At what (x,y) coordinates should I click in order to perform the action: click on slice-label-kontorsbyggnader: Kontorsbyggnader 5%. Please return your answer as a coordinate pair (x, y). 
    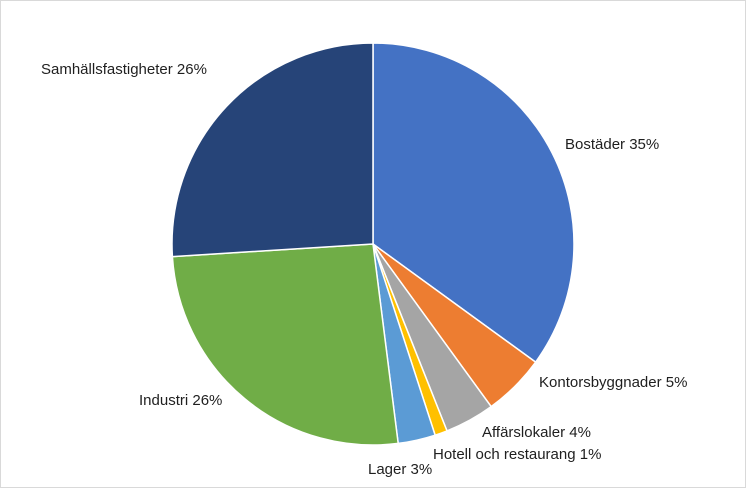
    Looking at the image, I should click on (613, 382).